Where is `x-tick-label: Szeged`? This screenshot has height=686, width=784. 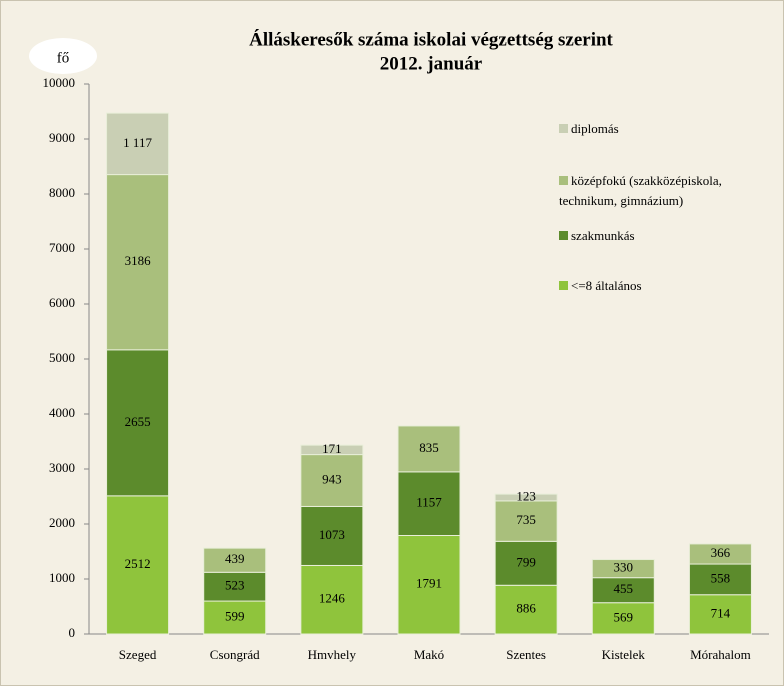 x-tick-label: Szeged is located at coordinates (138, 654).